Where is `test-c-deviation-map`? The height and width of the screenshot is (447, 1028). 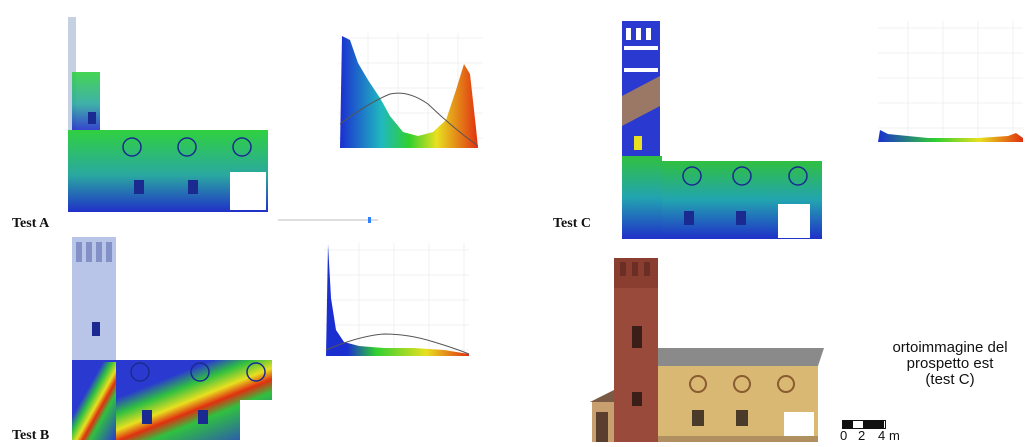 test-c-deviation-map is located at coordinates (722, 130).